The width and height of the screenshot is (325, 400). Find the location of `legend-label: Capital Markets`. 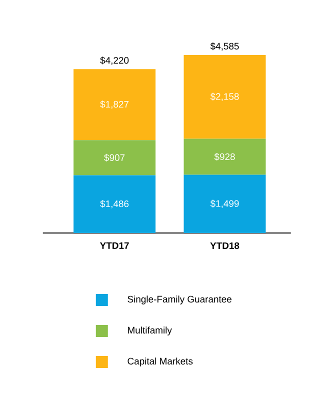

legend-label: Capital Markets is located at coordinates (160, 362).